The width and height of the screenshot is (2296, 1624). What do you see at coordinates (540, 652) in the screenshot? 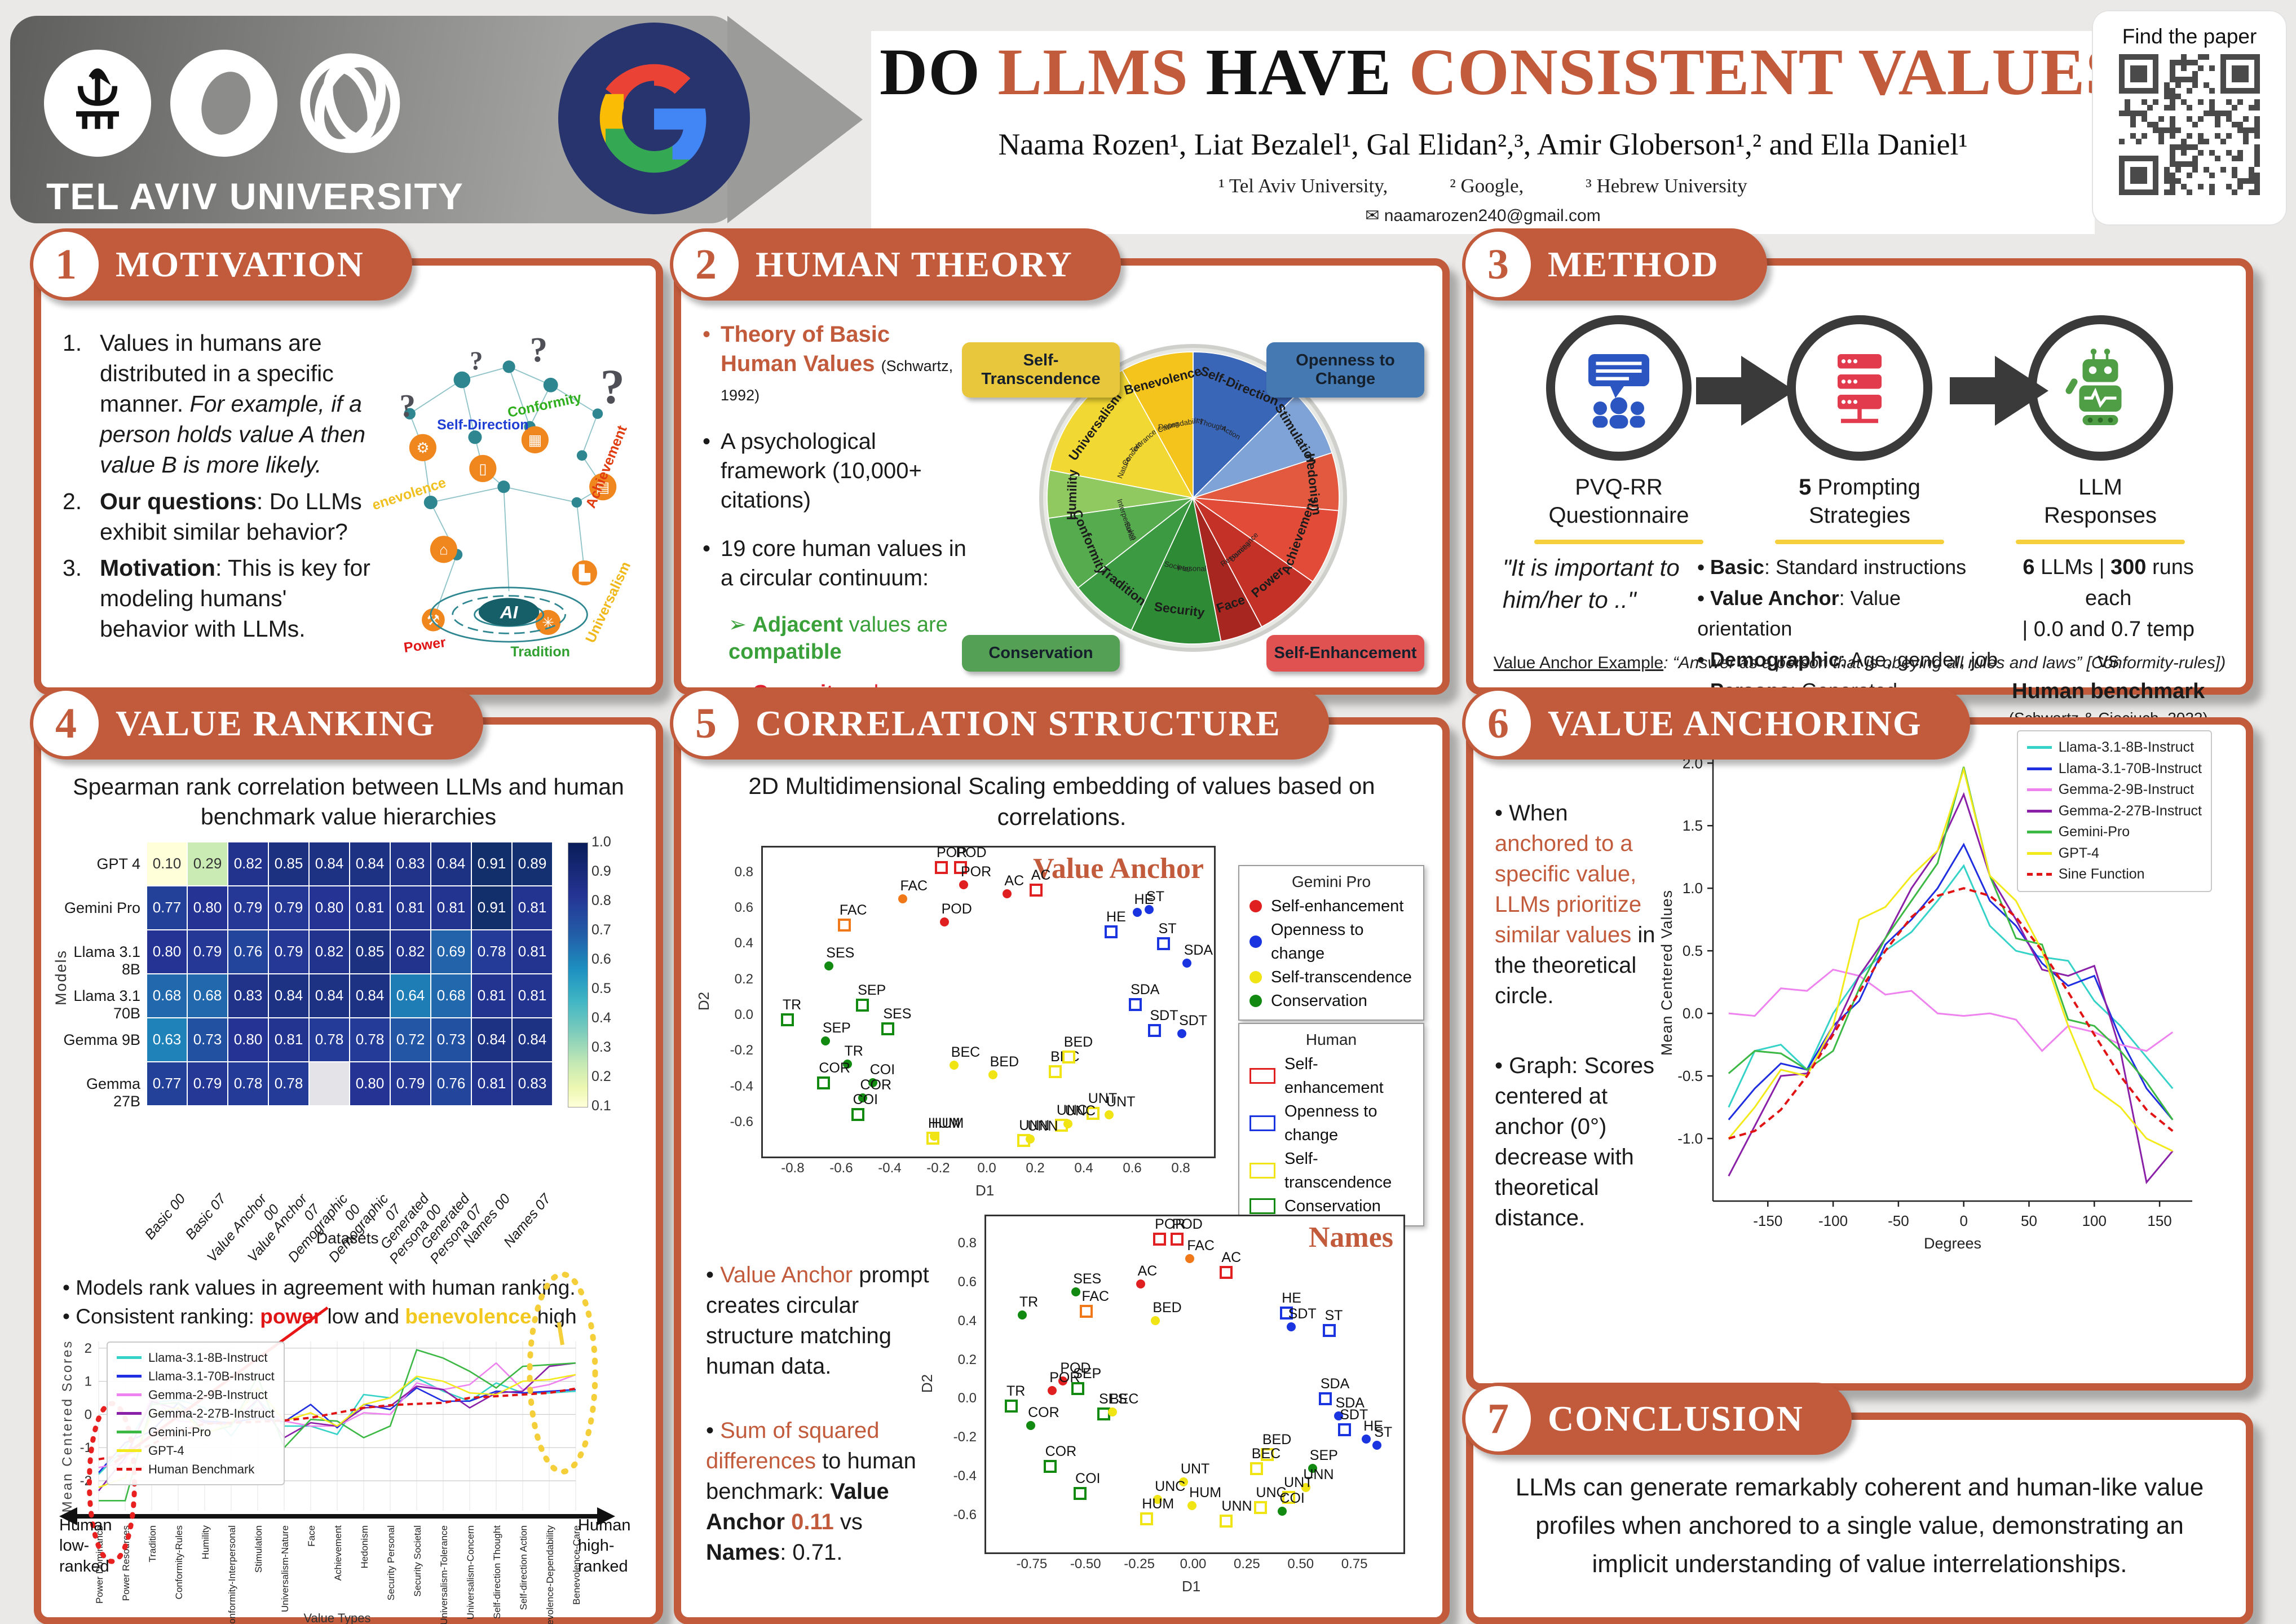
I see `label-tradition: Tradition` at bounding box center [540, 652].